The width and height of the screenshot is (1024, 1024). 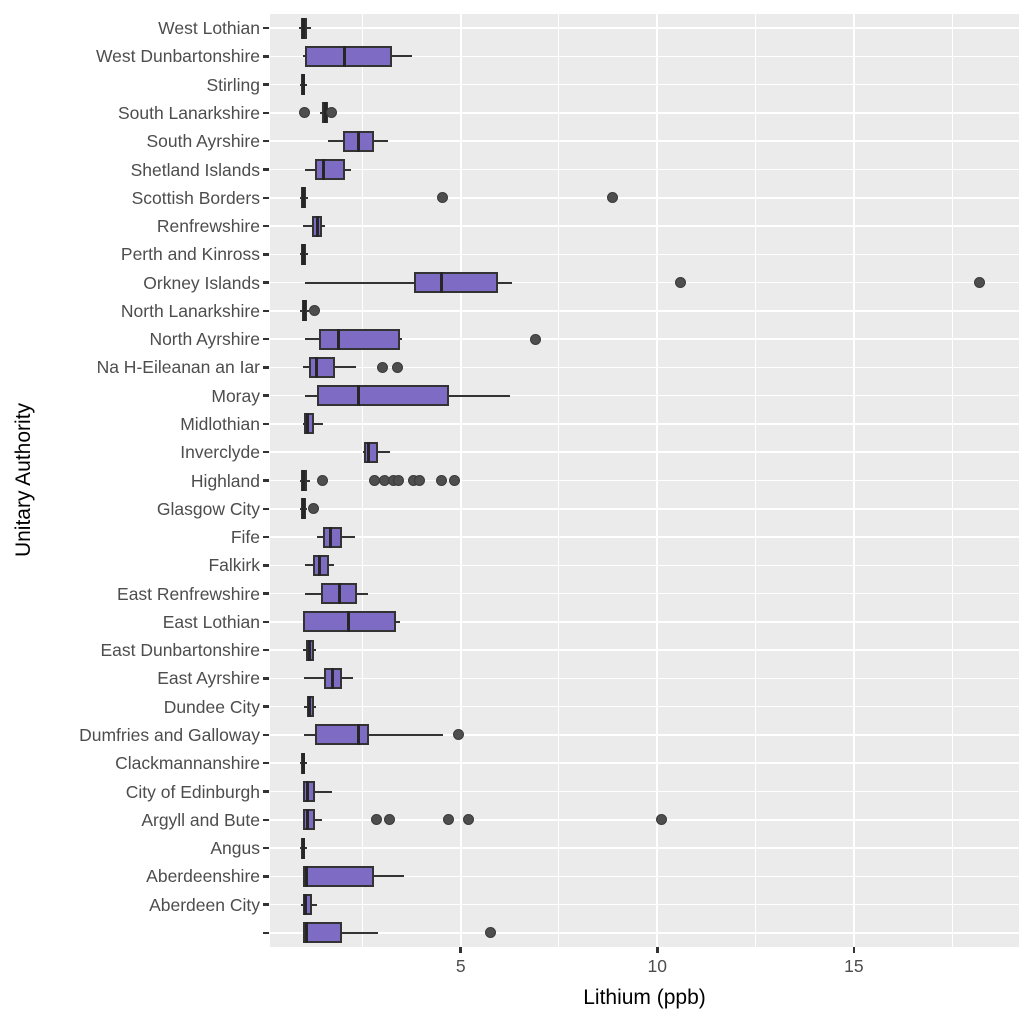 What do you see at coordinates (233, 84) in the screenshot?
I see `y-axis-label: Stirling` at bounding box center [233, 84].